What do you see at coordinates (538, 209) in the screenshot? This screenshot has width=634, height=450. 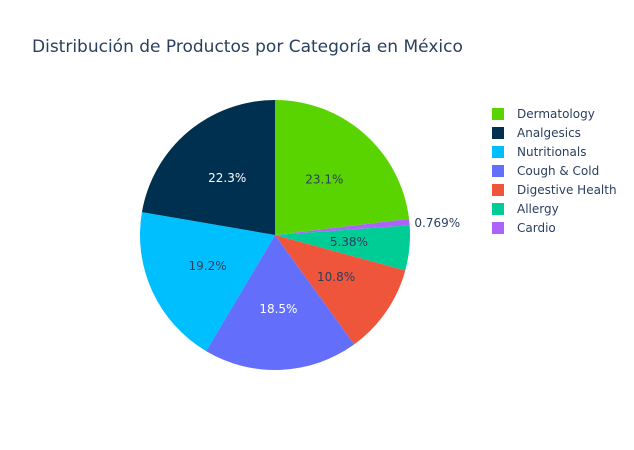 I see `legend-label: Allergy` at bounding box center [538, 209].